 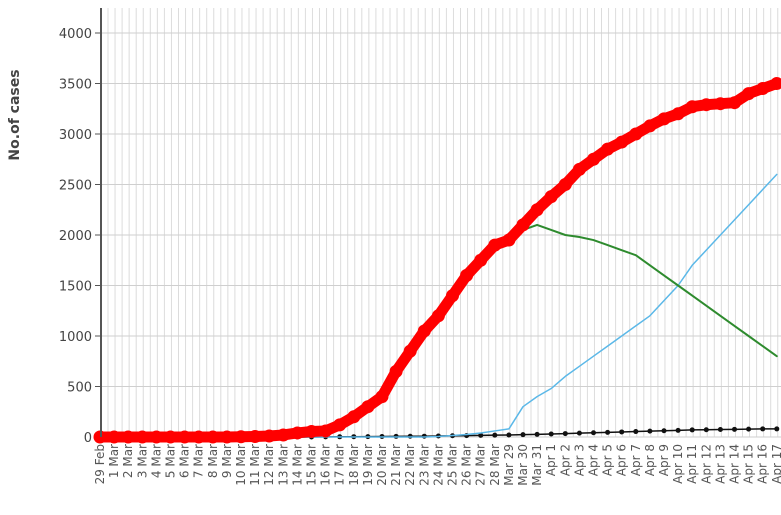 I want to click on y-tick-label: 2000, so click(x=75, y=236).